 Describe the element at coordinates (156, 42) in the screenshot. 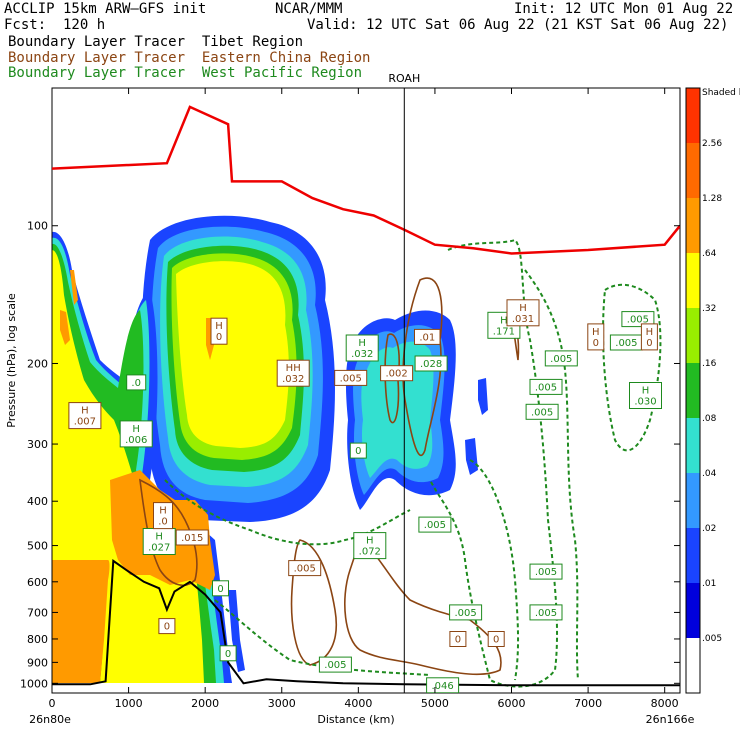

I see `legend-entry-tibet: Boundary Layer Tracer Tibet Region` at that location.